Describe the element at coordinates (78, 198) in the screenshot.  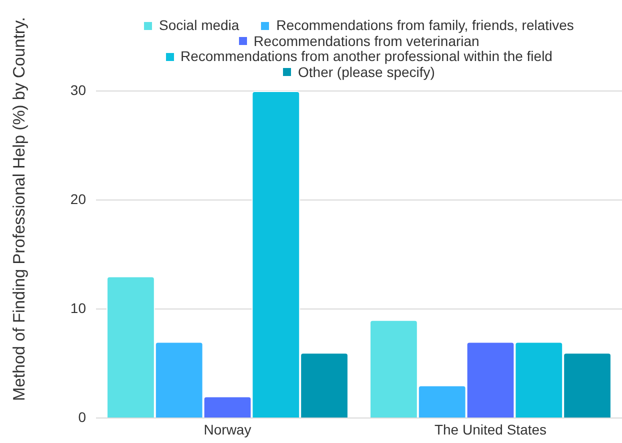
I see `y-tick-label: 20` at that location.